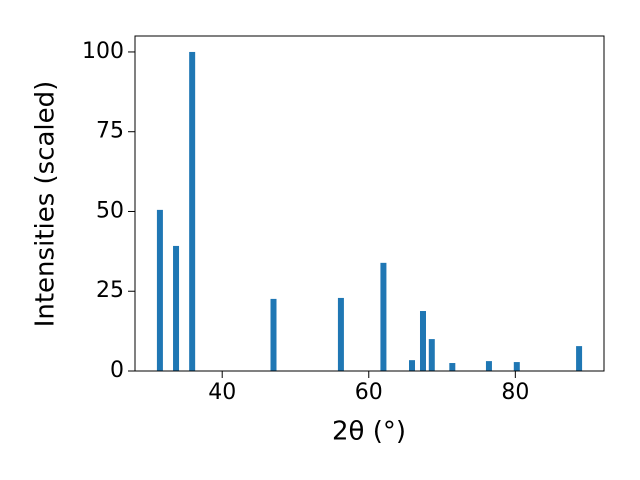 The width and height of the screenshot is (640, 480). I want to click on y-tick-label: 75, so click(110, 131).